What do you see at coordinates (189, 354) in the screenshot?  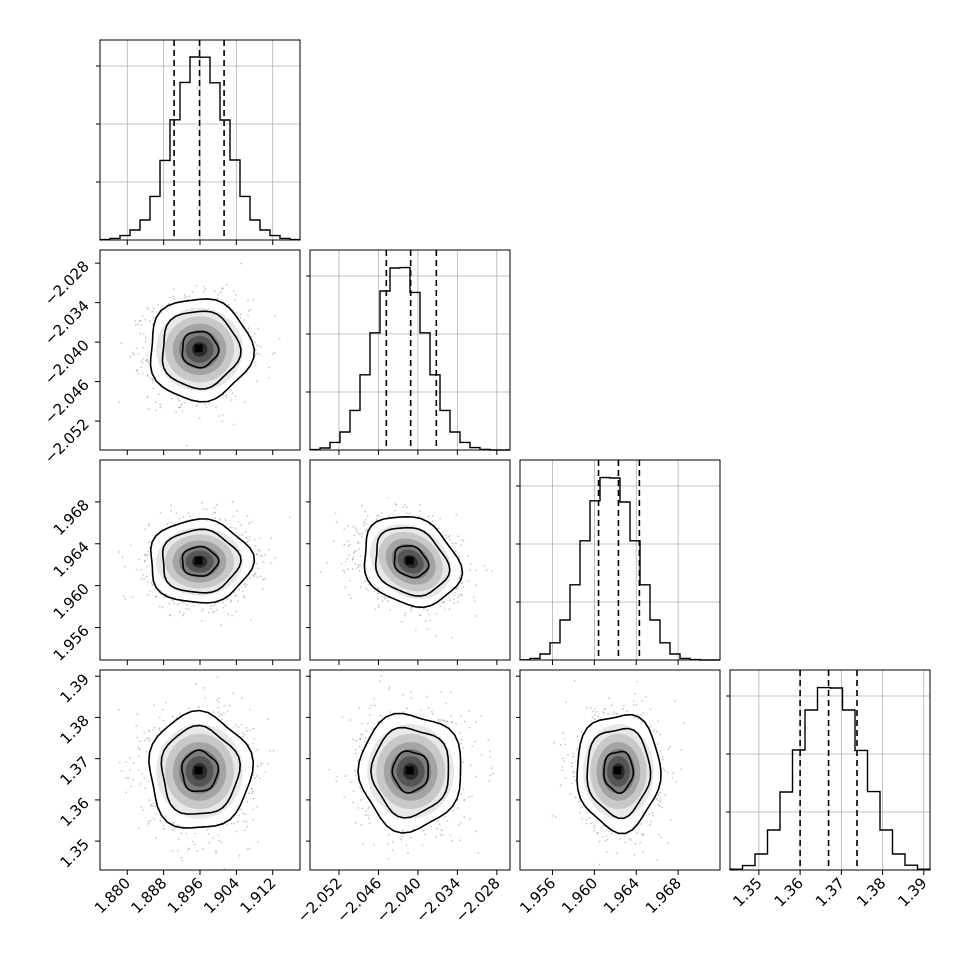 I see `panel-content` at bounding box center [189, 354].